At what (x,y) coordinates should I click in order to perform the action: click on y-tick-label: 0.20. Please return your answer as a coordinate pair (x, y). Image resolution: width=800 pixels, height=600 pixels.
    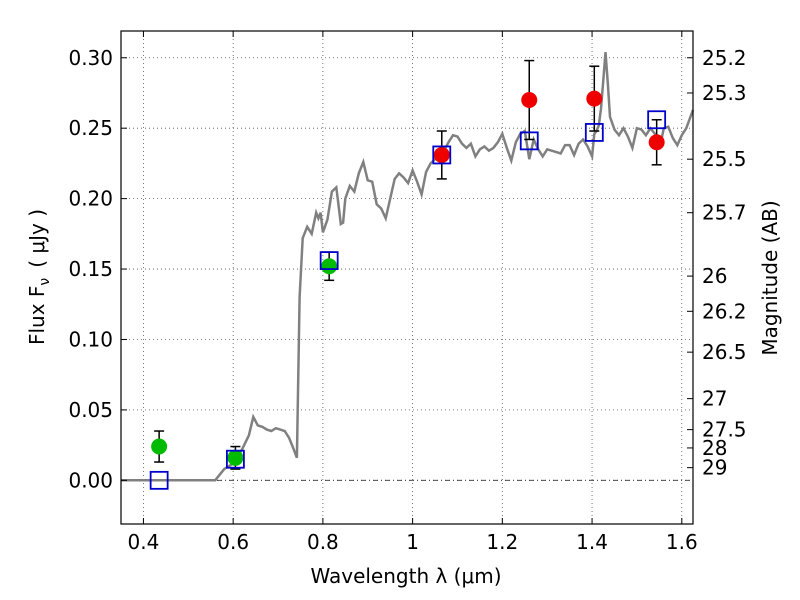
    Looking at the image, I should click on (90, 199).